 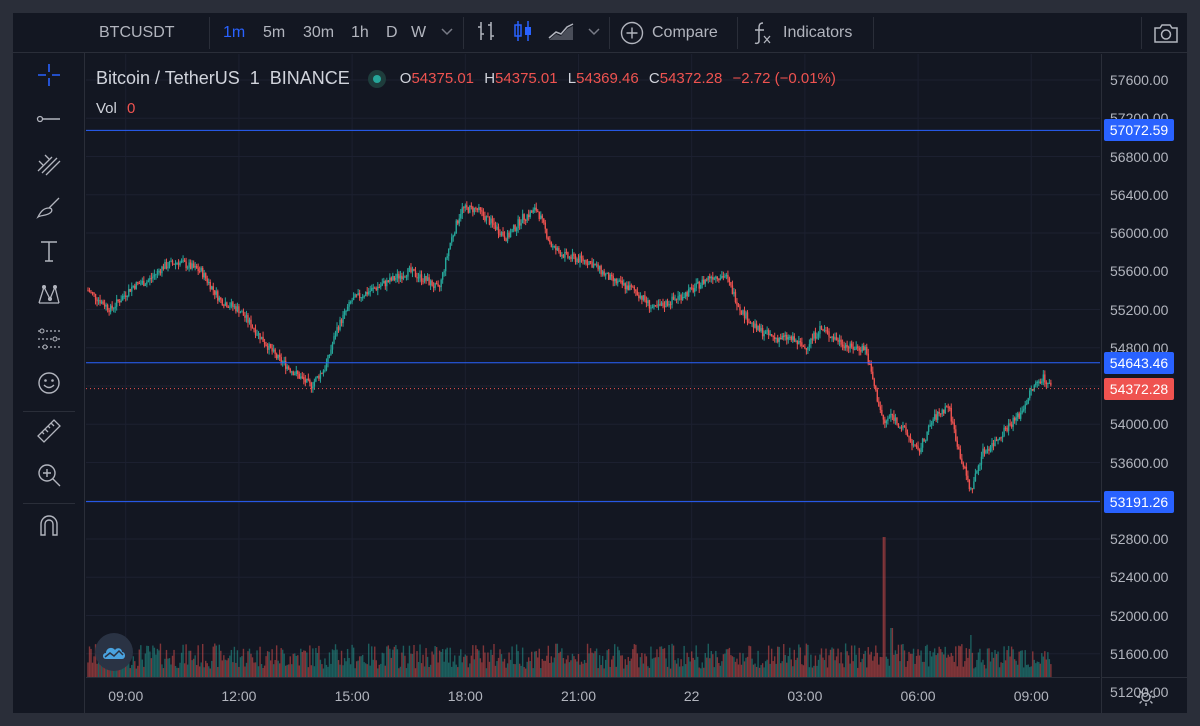 What do you see at coordinates (487, 33) in the screenshot?
I see `bar-style-button` at bounding box center [487, 33].